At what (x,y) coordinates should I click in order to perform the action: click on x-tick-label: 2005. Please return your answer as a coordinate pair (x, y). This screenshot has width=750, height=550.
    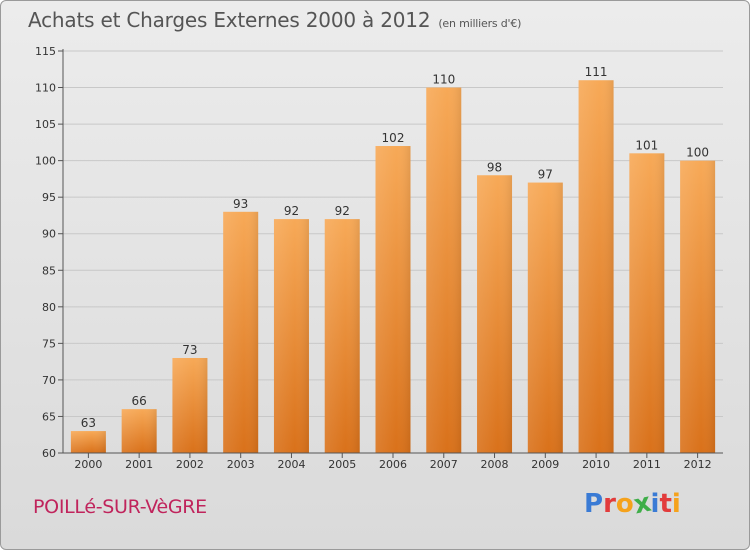
    Looking at the image, I should click on (342, 464).